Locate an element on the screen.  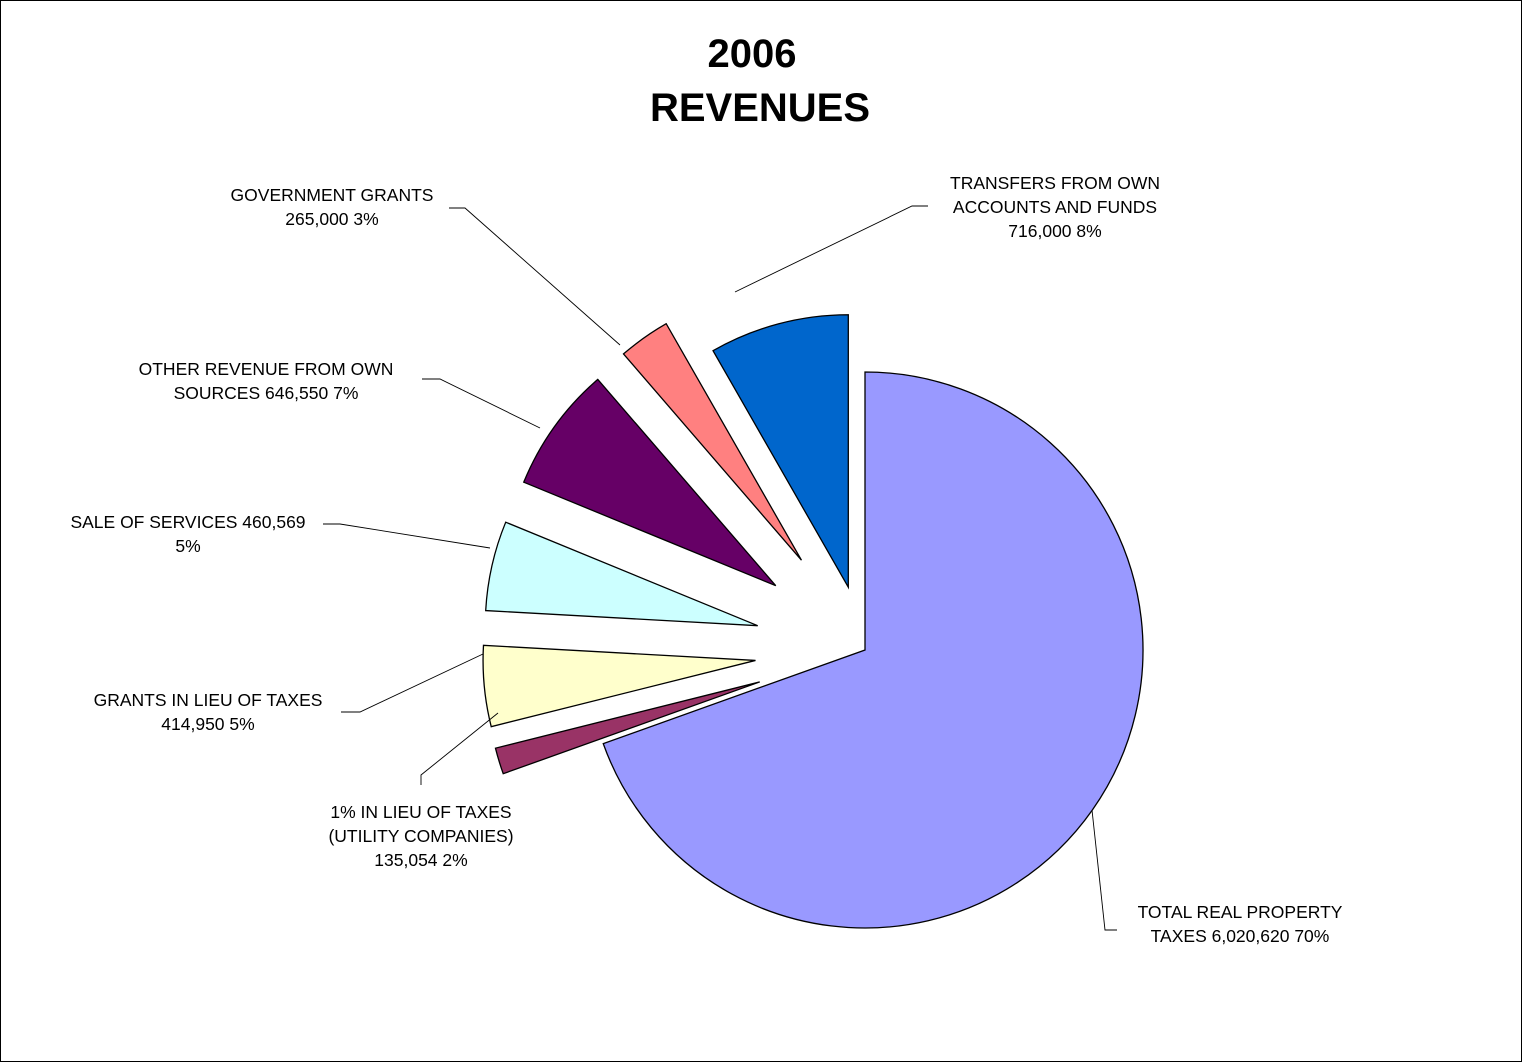
slice-label-6-line-0: TRANSFERS FROM OWN is located at coordinates (1055, 183).